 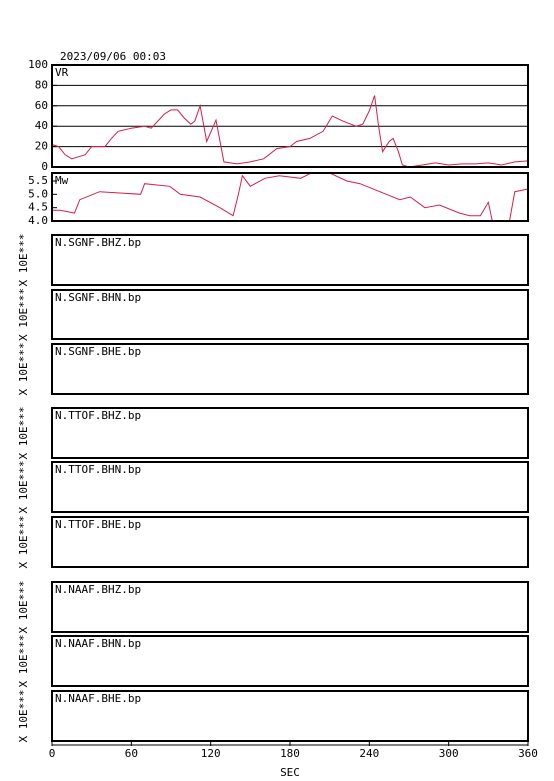 I want to click on panel-title: N.TTOF.BHZ.bp, so click(x=98, y=415).